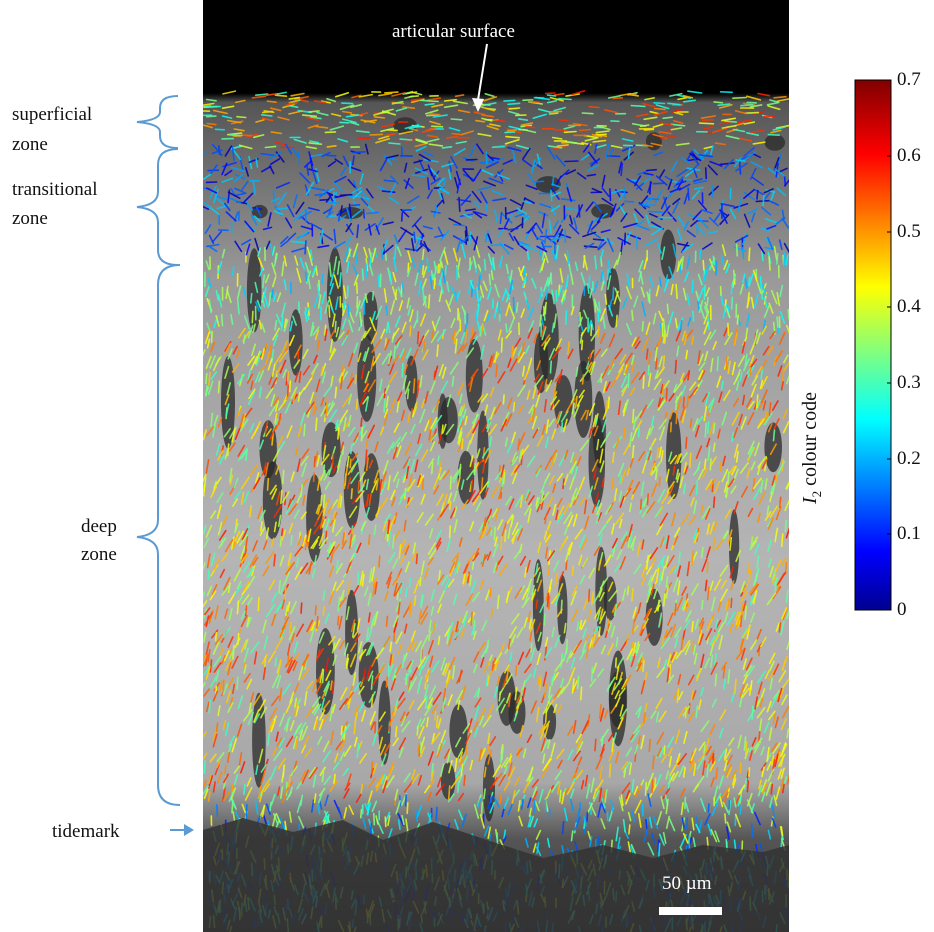  What do you see at coordinates (548, 184) in the screenshot?
I see `chondrocyte-lacuna` at bounding box center [548, 184].